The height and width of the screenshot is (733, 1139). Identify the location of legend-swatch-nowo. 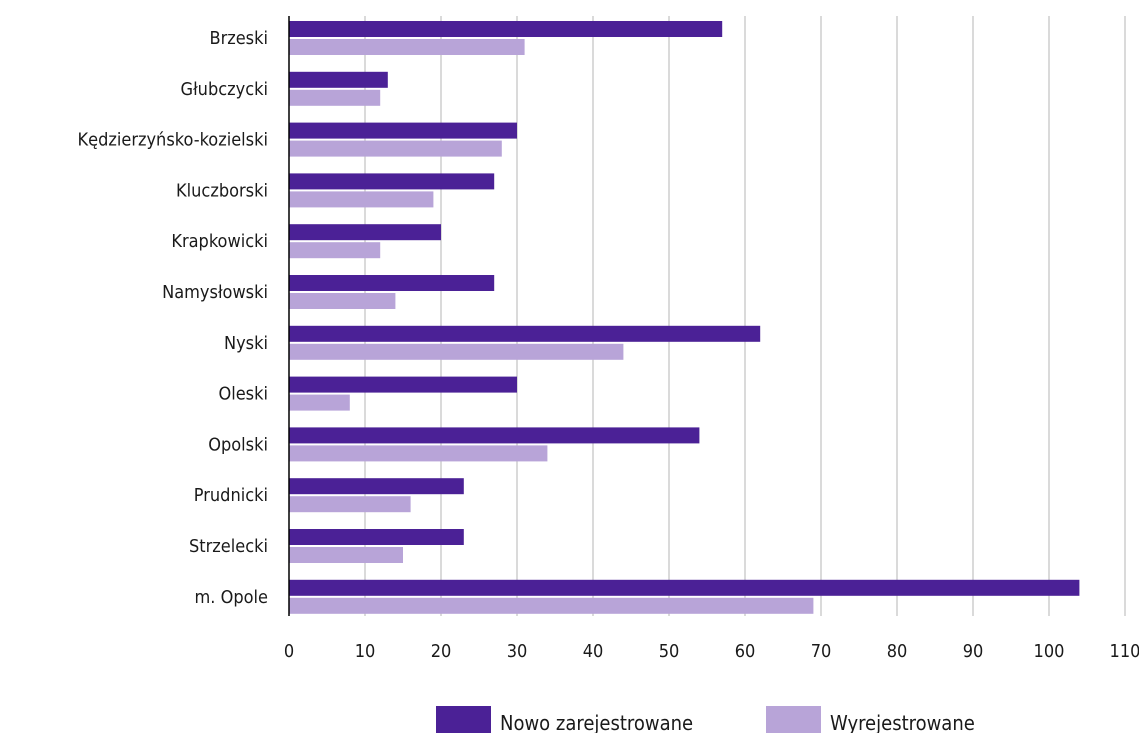
(463, 719).